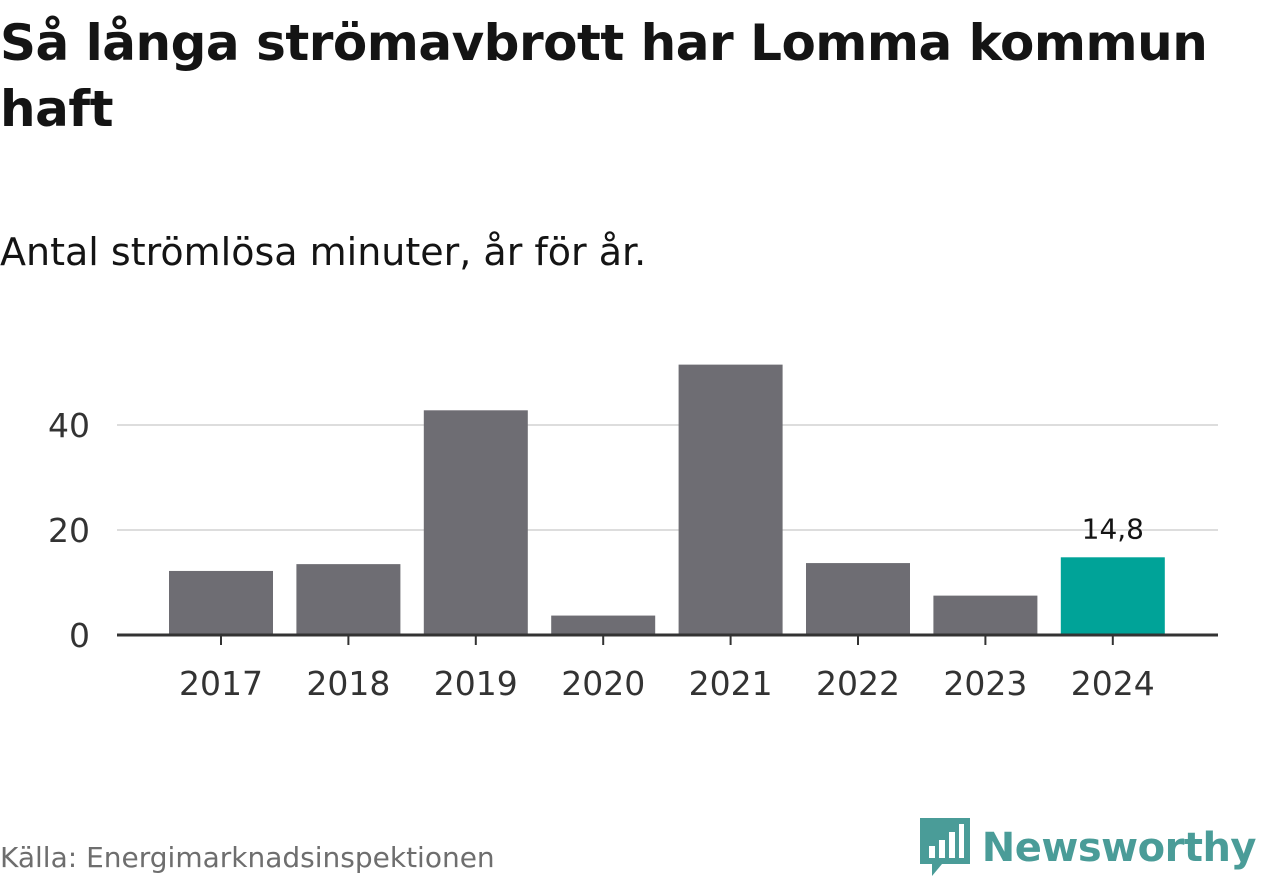 The height and width of the screenshot is (879, 1262). What do you see at coordinates (1119, 848) in the screenshot?
I see `brand-name: Newsworthy` at bounding box center [1119, 848].